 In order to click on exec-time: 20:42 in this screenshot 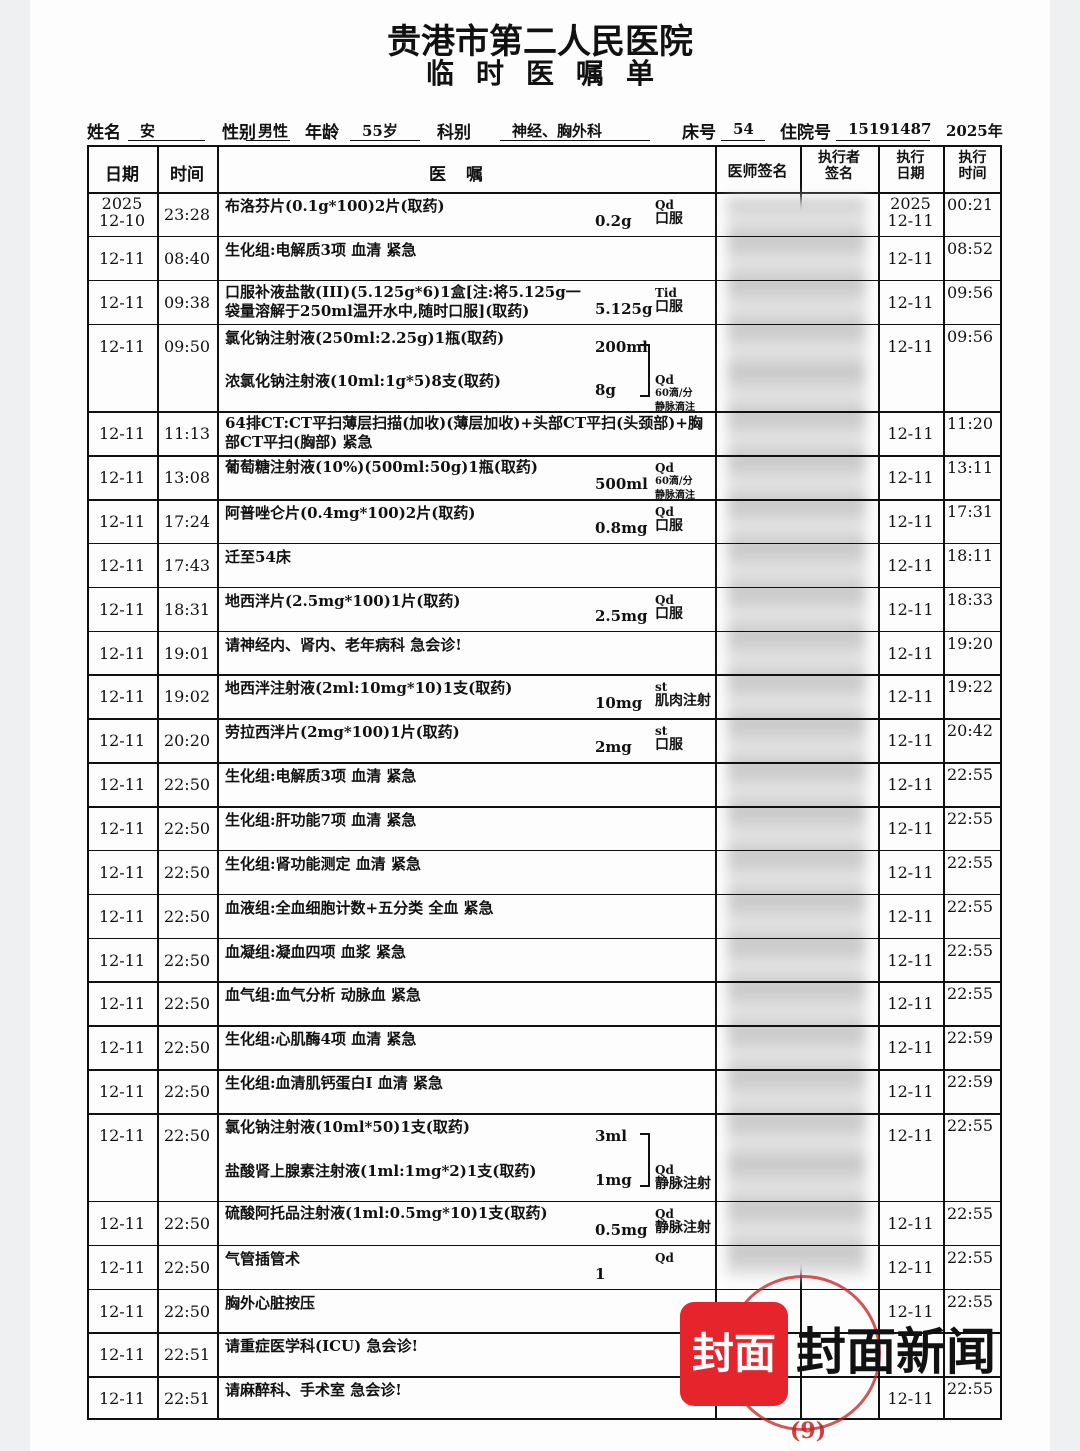, I will do `click(970, 731)`.